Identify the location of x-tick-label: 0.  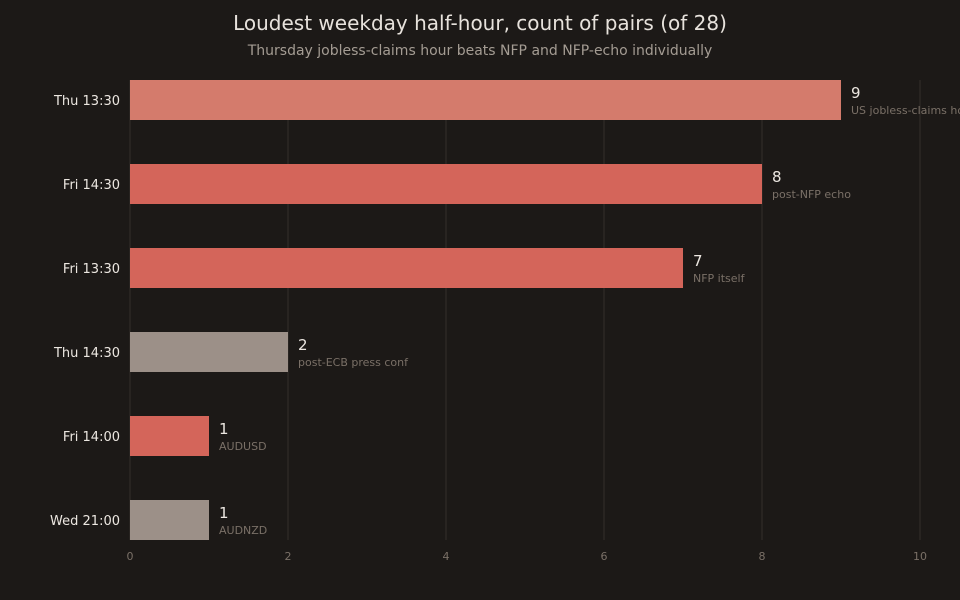
(130, 556).